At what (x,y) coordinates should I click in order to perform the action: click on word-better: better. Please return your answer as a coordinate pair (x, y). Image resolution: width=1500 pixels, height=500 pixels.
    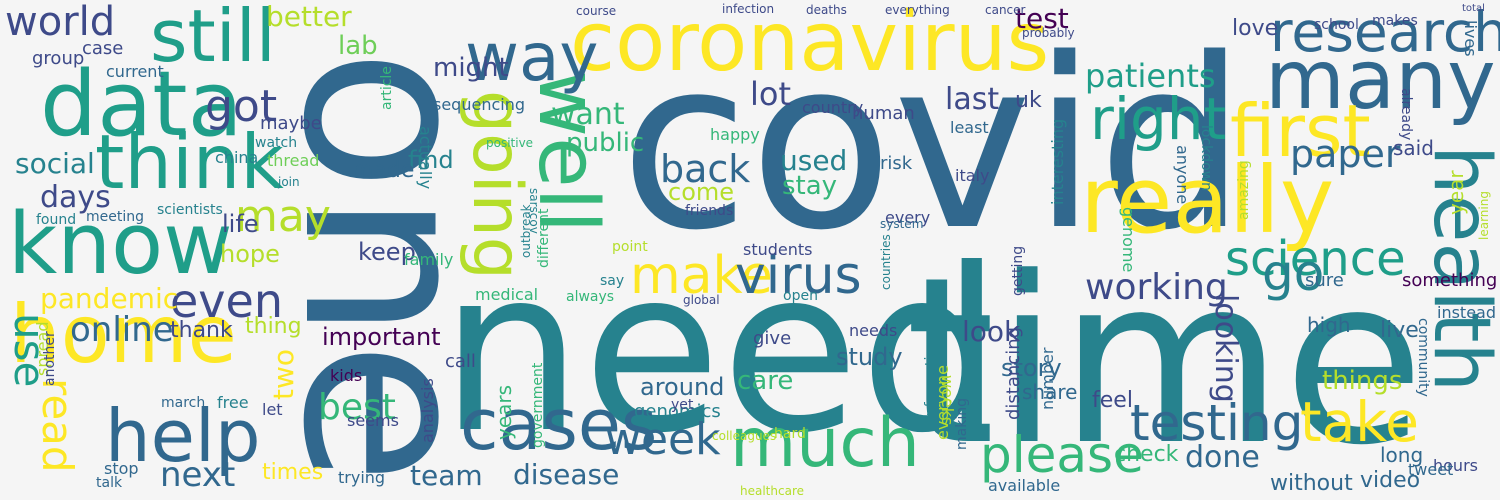
    Looking at the image, I should click on (309, 16).